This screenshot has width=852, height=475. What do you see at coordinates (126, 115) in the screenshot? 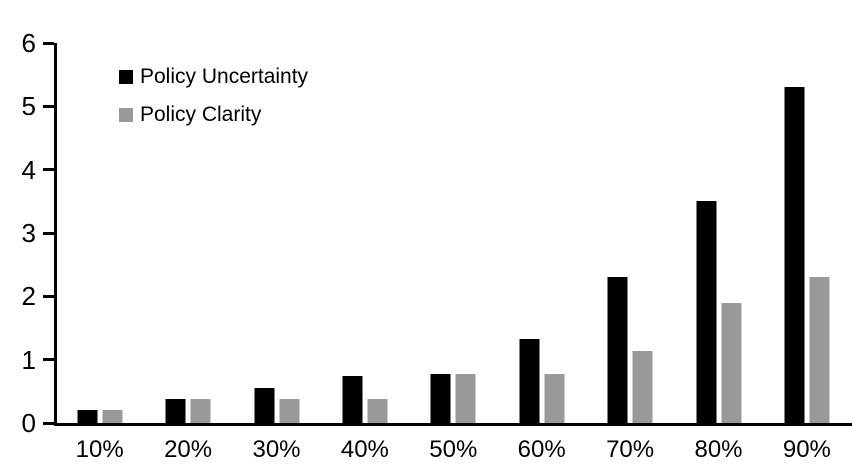
I see `legend-swatch-policy-clarity` at bounding box center [126, 115].